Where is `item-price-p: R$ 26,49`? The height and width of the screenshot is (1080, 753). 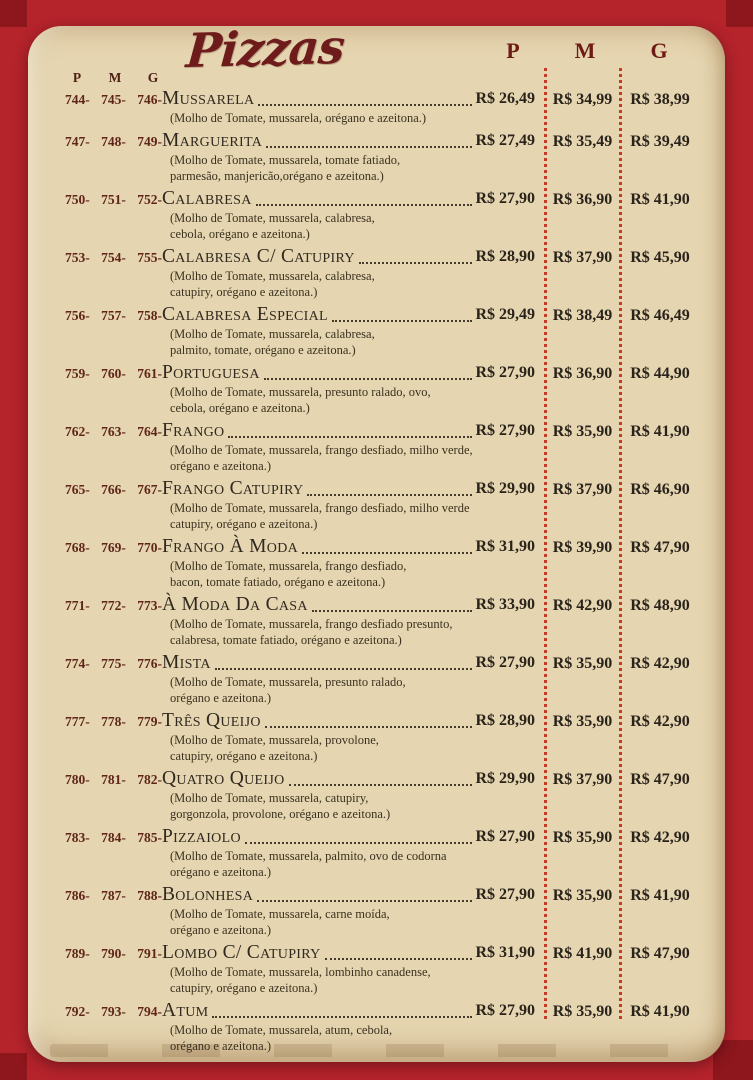 item-price-p: R$ 26,49 is located at coordinates (505, 98).